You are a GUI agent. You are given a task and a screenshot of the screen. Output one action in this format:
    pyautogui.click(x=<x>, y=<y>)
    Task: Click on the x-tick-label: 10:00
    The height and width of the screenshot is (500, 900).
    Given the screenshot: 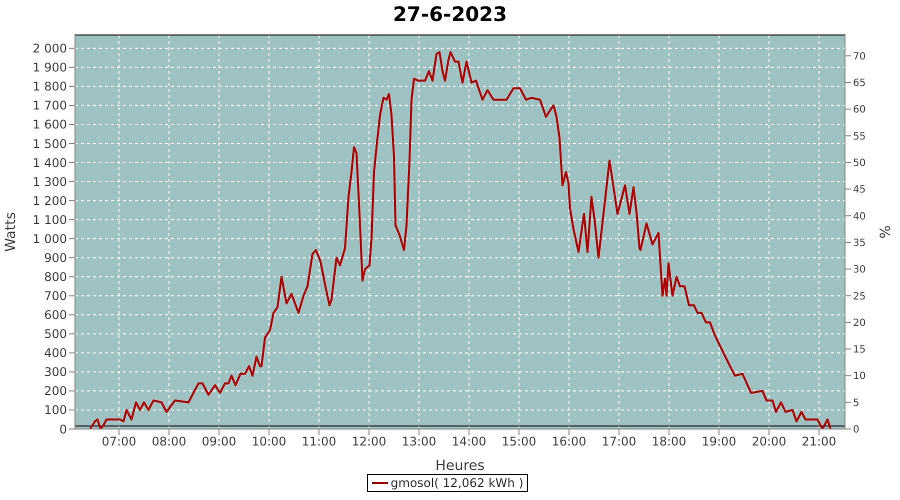 What is the action you would take?
    pyautogui.click(x=269, y=441)
    